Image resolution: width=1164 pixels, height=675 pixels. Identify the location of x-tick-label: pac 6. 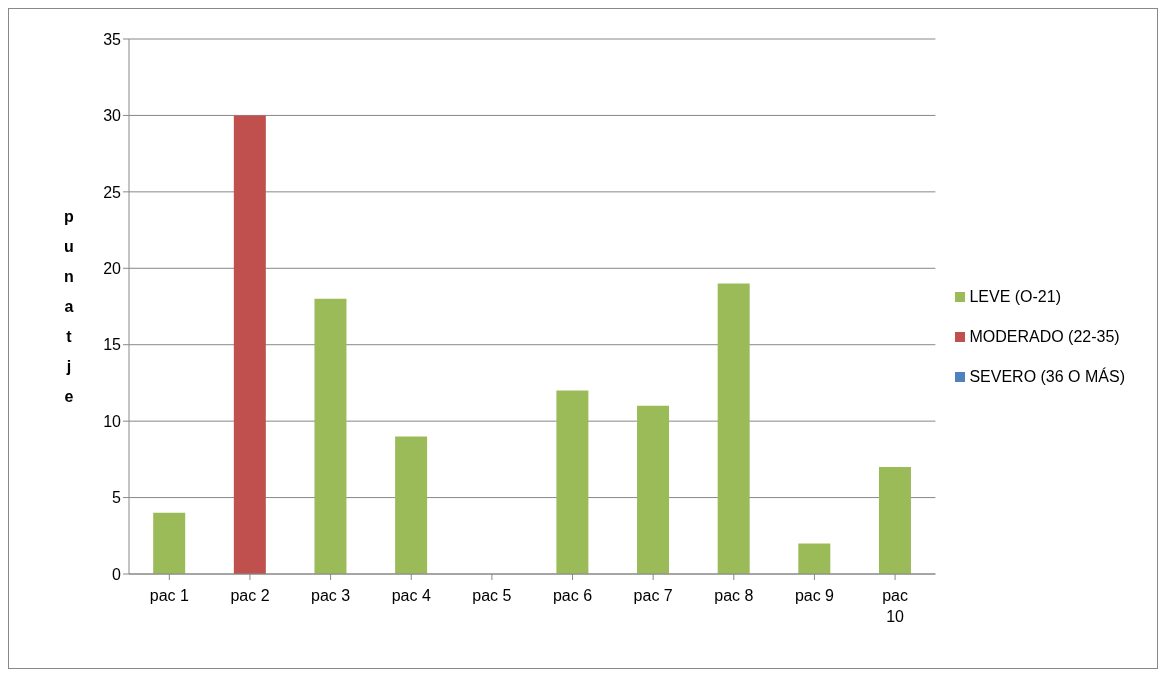
(572, 596).